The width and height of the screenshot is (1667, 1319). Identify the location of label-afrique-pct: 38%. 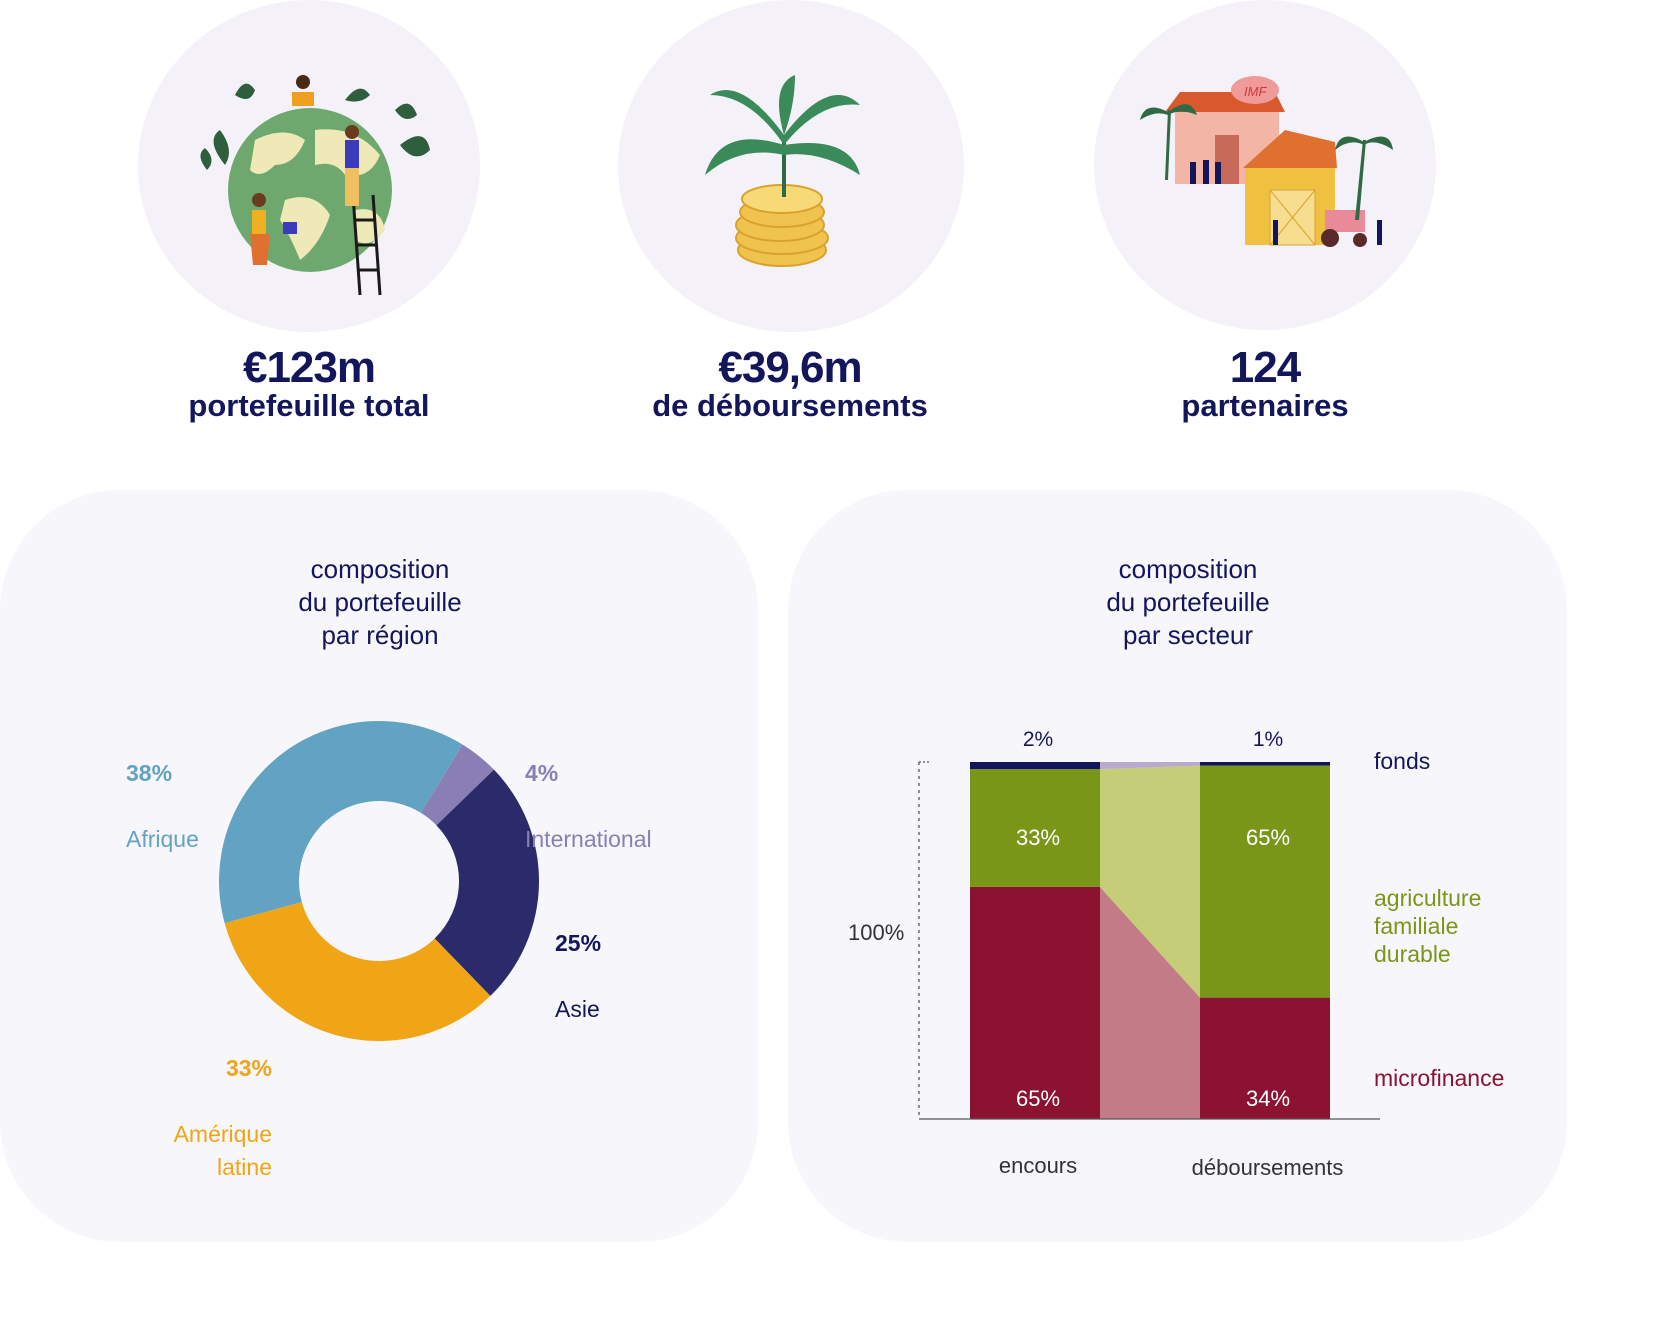
(149, 773).